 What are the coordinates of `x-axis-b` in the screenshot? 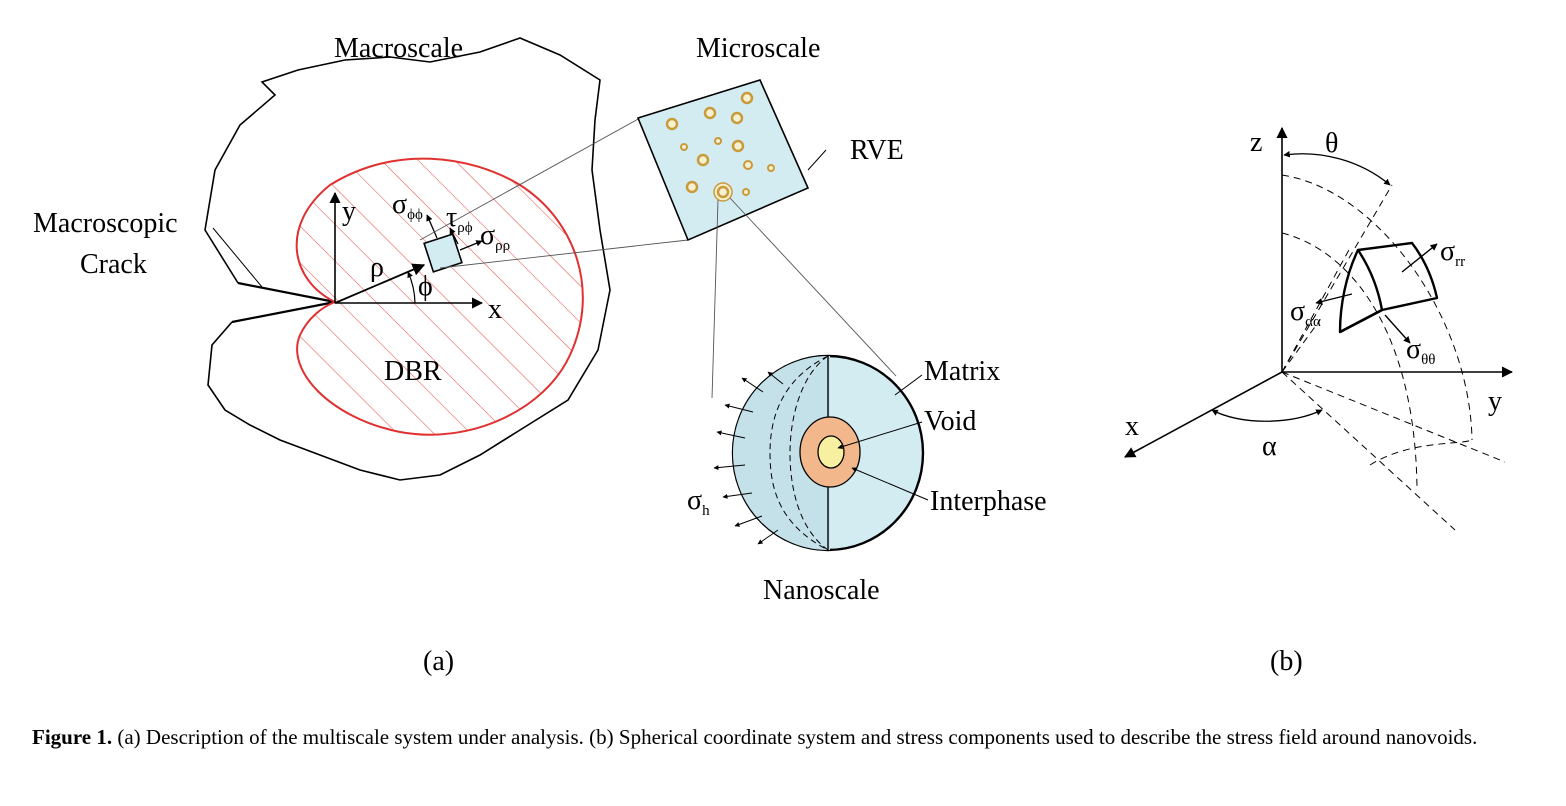 It's located at (1203, 414).